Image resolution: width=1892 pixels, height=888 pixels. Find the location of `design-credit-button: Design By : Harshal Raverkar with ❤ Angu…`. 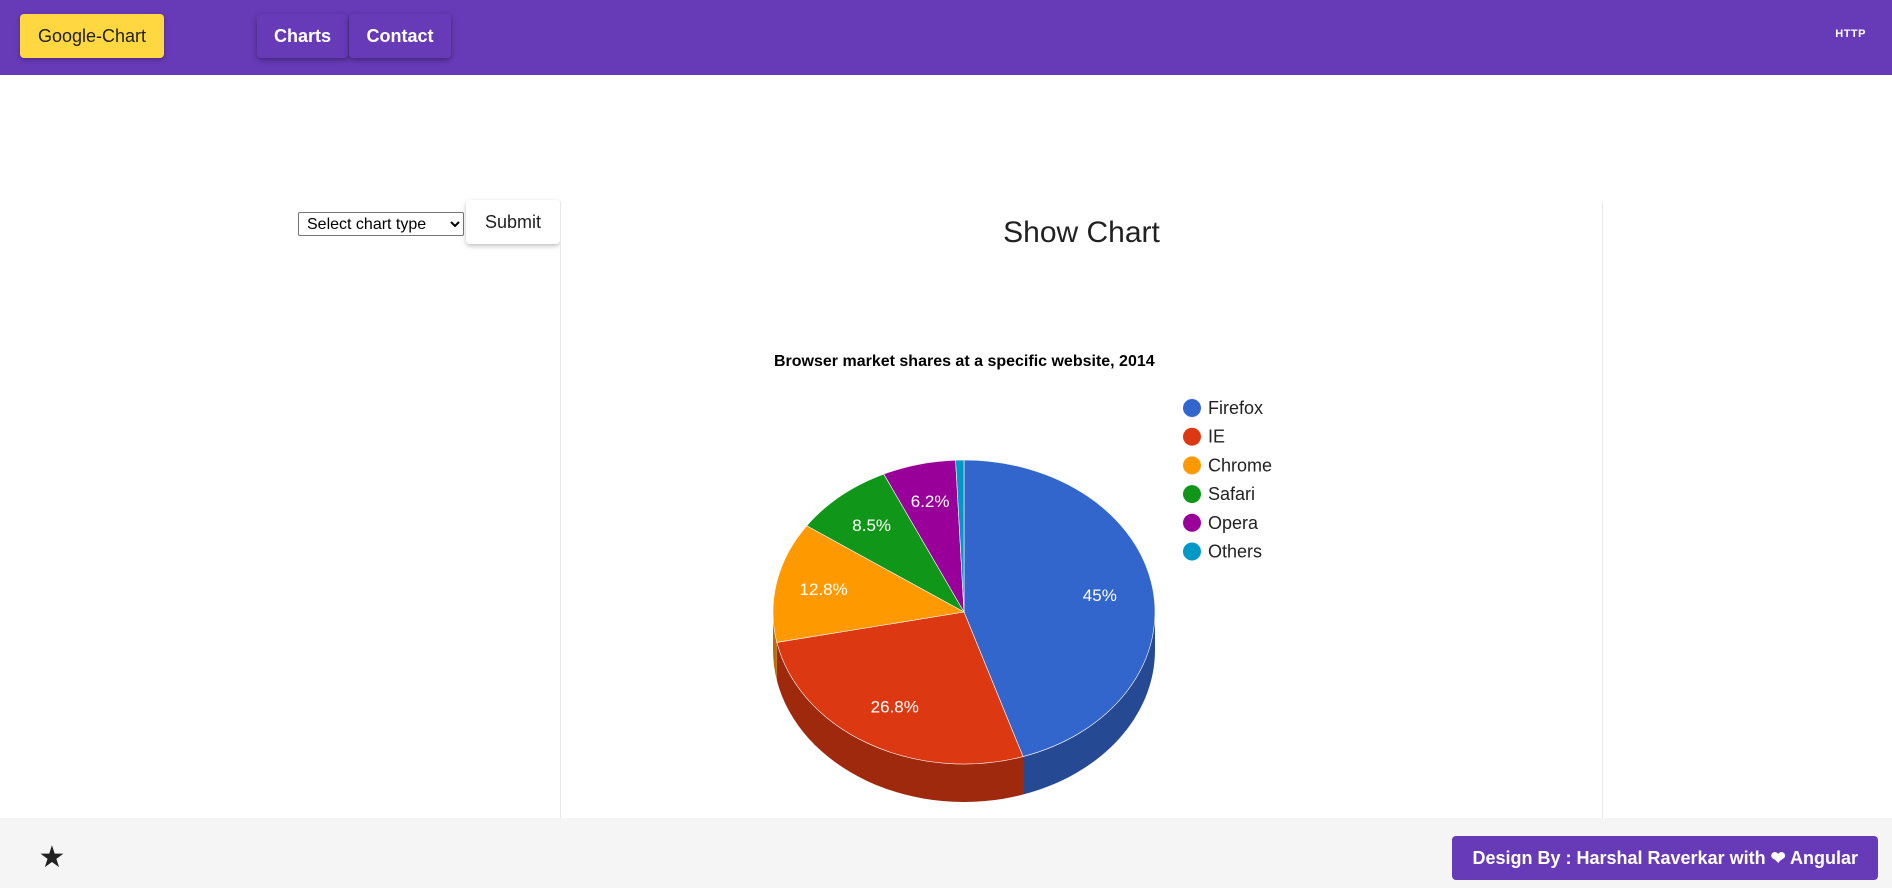

design-credit-button: Design By : Harshal Raverkar with ❤ Angu… is located at coordinates (1665, 858).